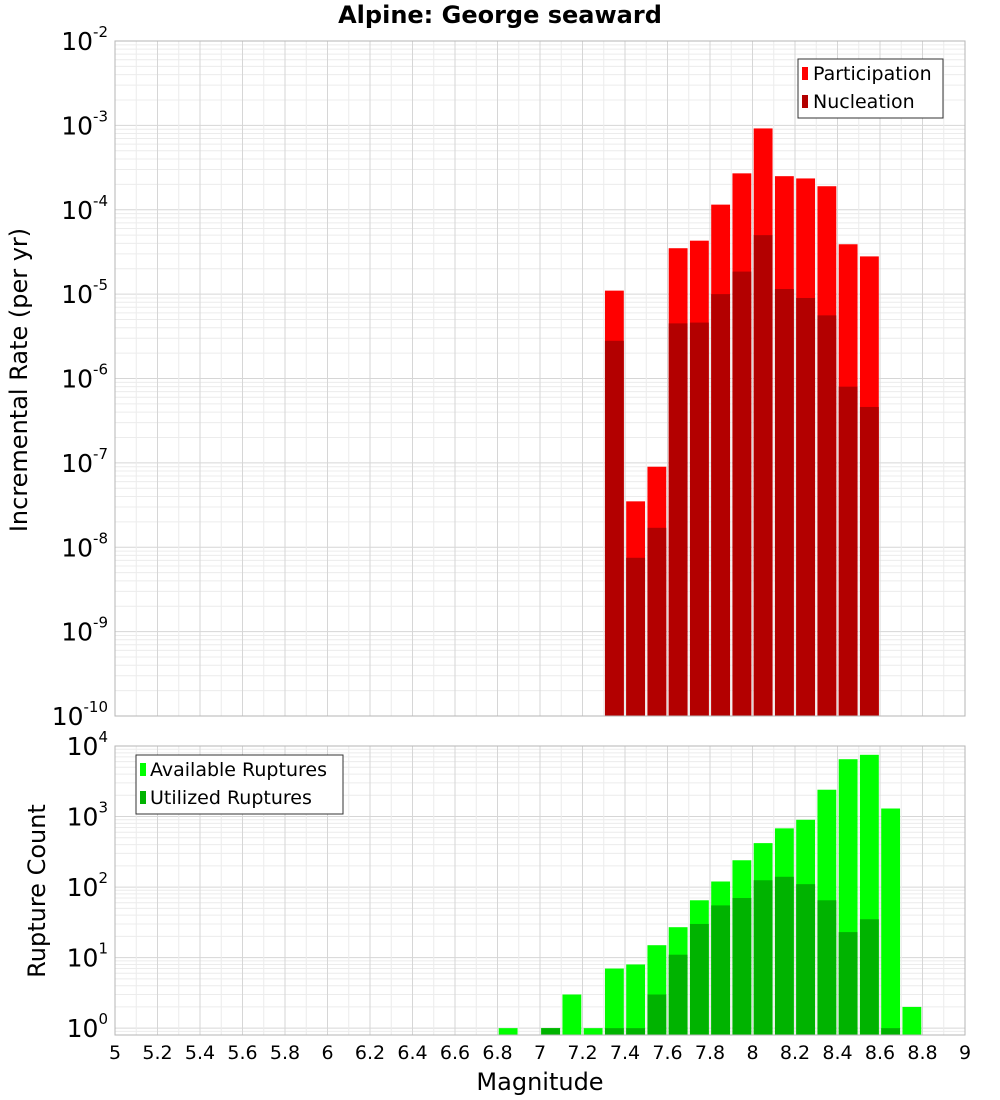 The image size is (1000, 1100). What do you see at coordinates (872, 74) in the screenshot?
I see `legend-label-participation: Participation` at bounding box center [872, 74].